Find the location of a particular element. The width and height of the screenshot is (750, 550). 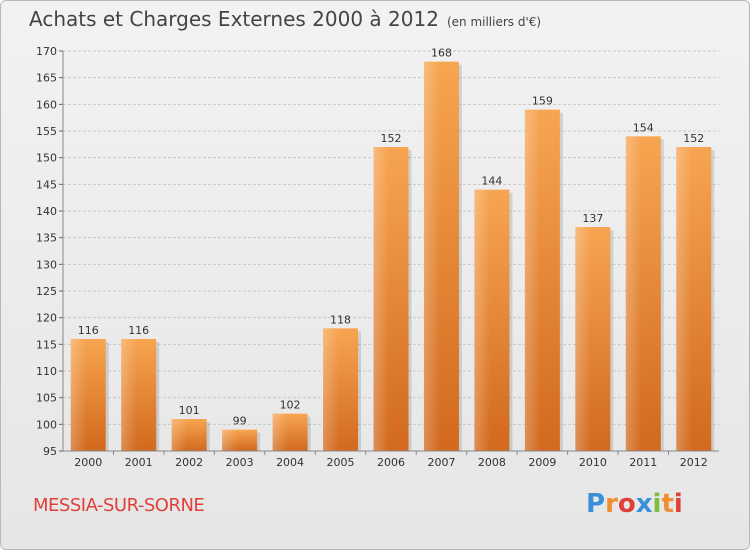

y-tick-label: 115 is located at coordinates (46, 344).